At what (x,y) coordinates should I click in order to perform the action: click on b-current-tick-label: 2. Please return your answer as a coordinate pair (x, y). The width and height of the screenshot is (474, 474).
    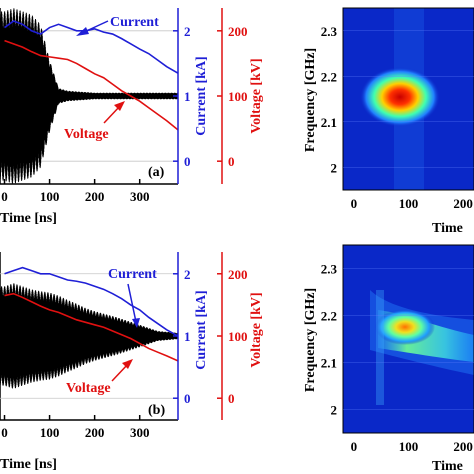
    Looking at the image, I should click on (187, 274).